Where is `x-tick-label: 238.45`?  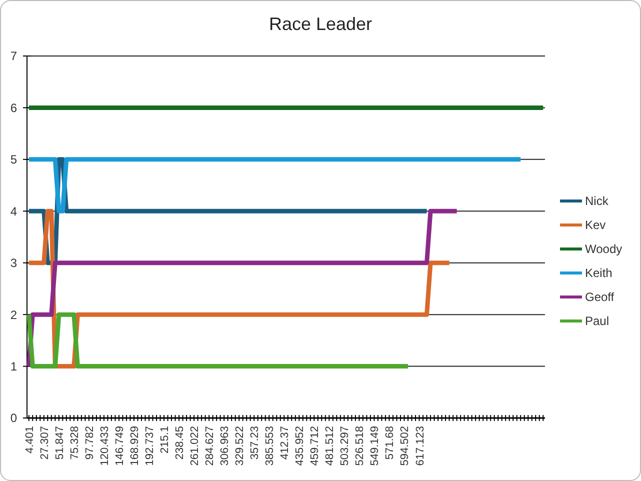
x-tick-label: 238.45 is located at coordinates (180, 443).